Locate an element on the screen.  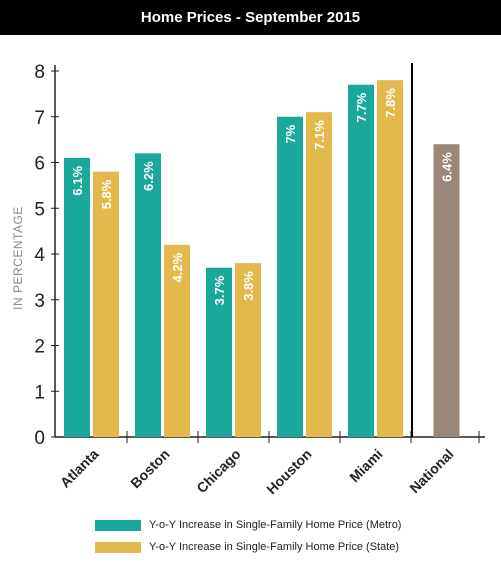
bar-value-label: 6.1% is located at coordinates (77, 180).